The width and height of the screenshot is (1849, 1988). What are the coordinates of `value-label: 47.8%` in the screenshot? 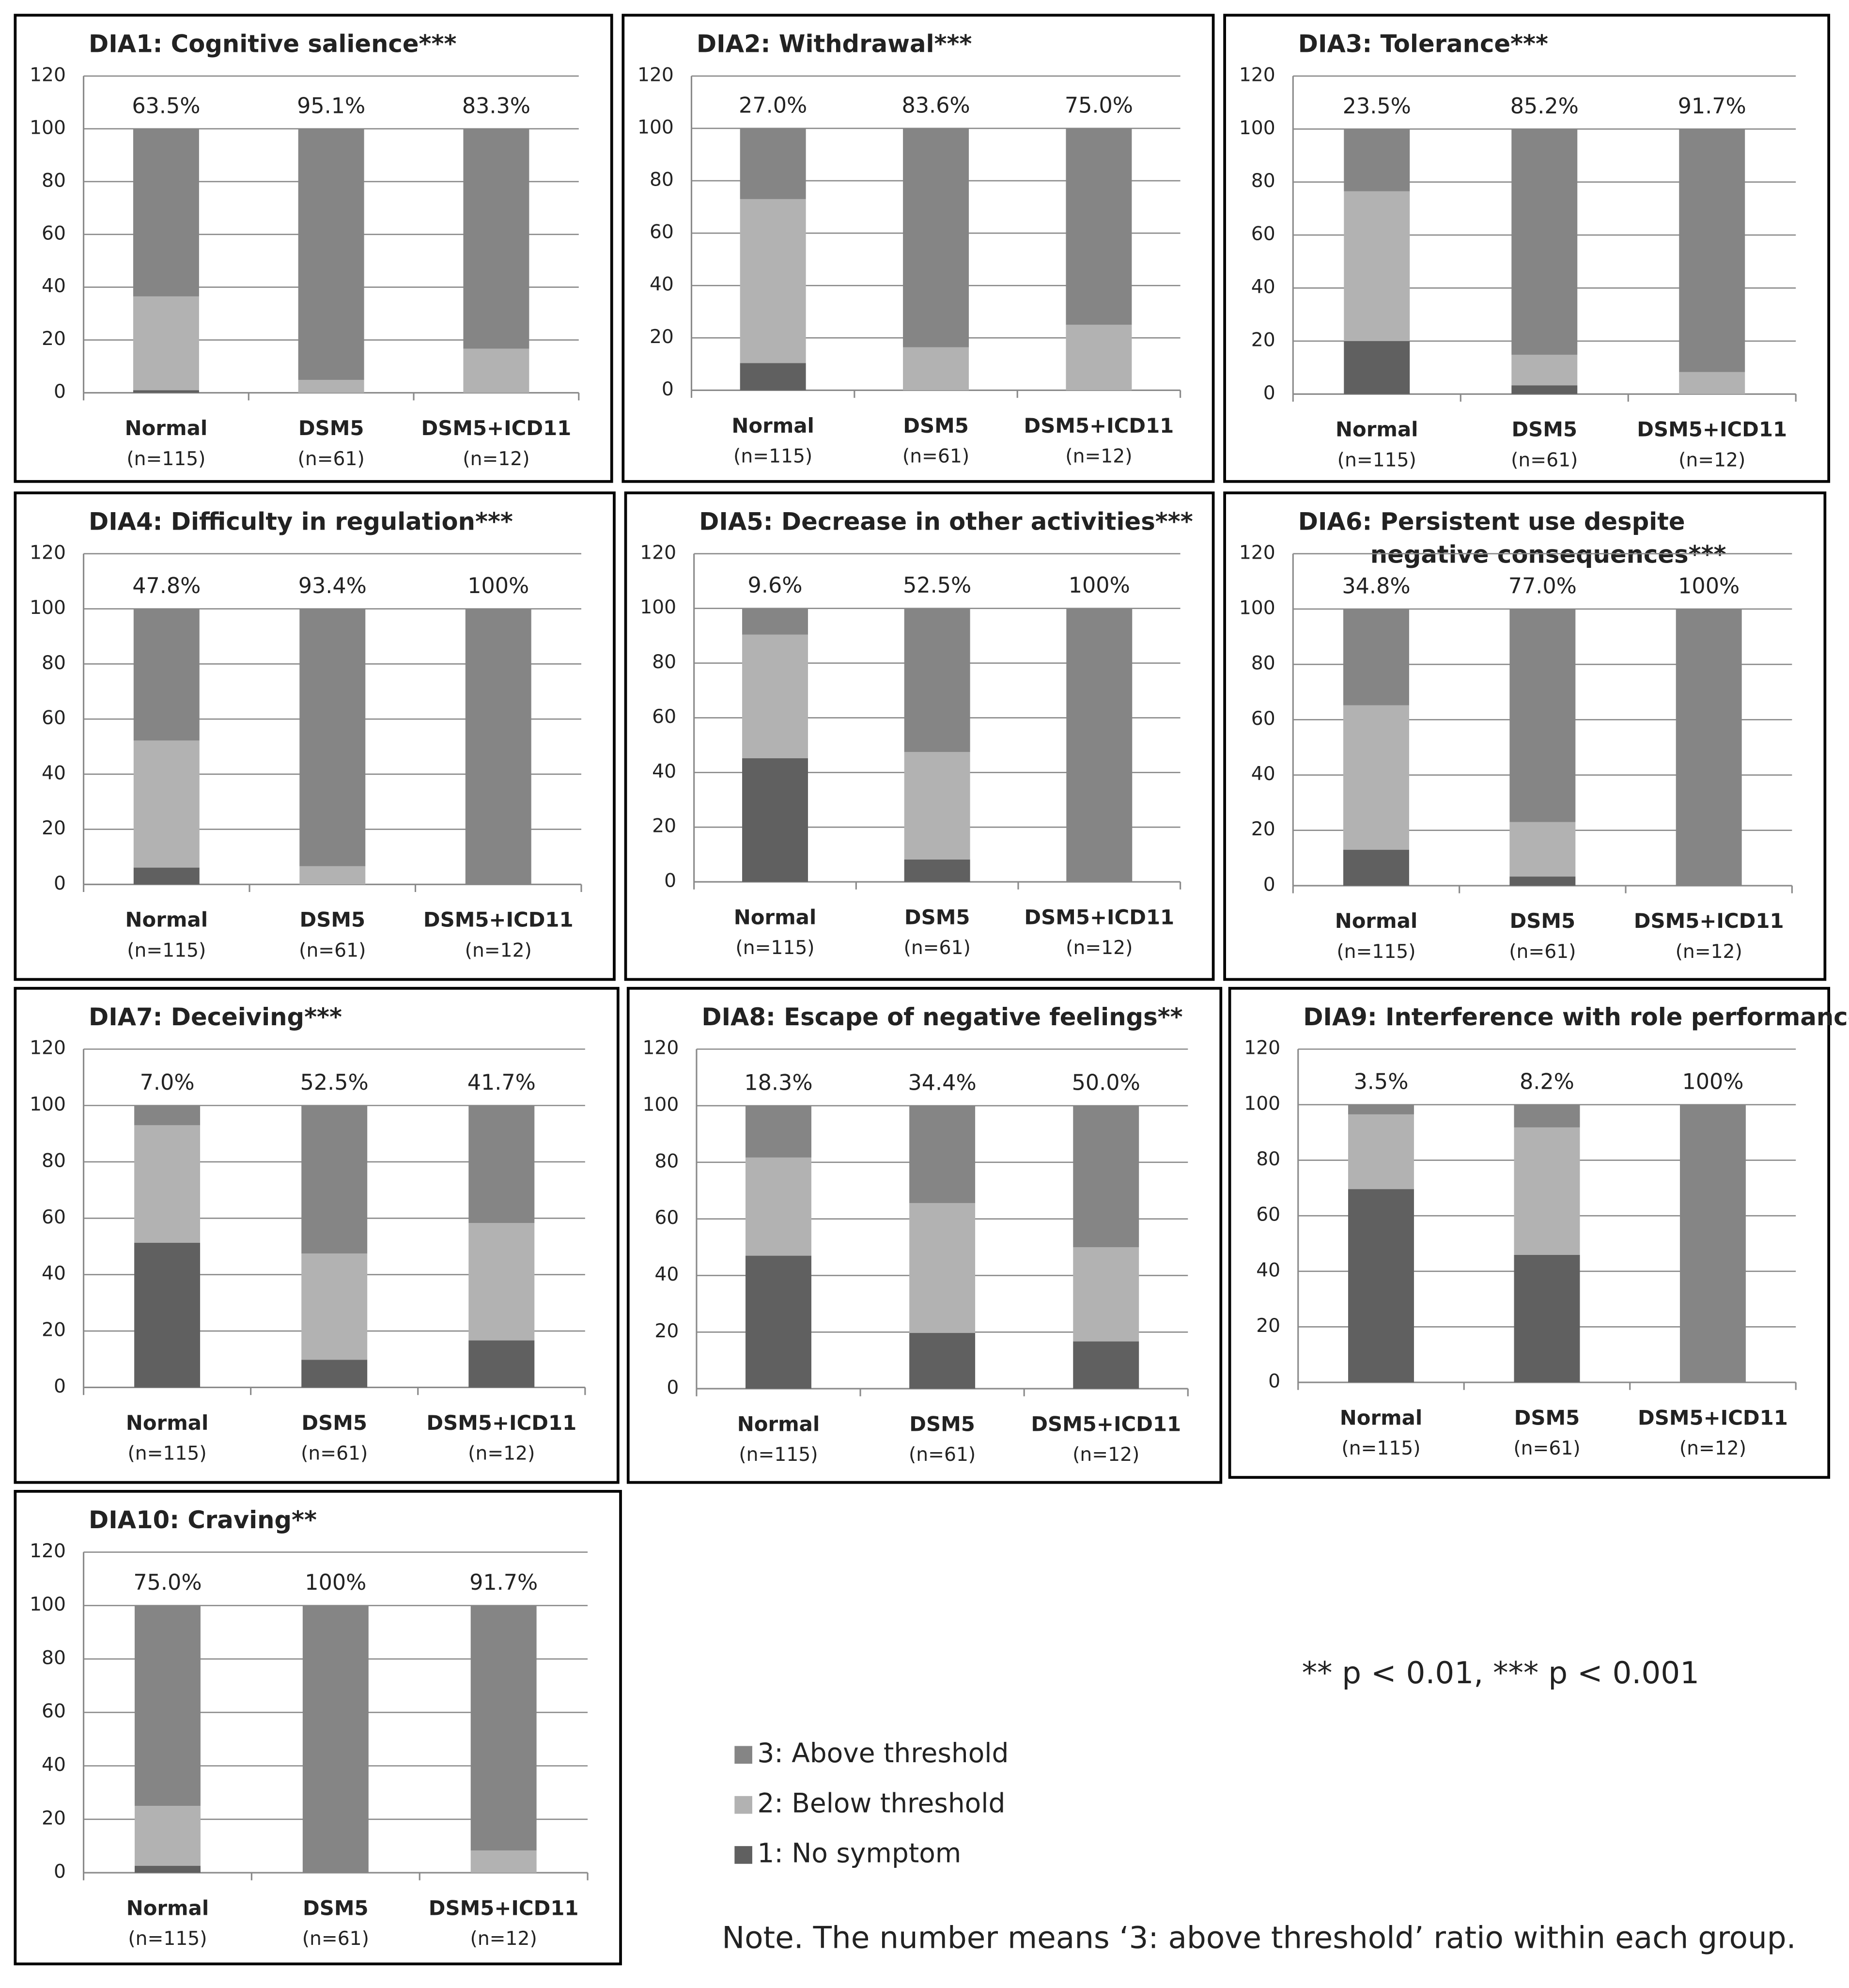 It's located at (166, 586).